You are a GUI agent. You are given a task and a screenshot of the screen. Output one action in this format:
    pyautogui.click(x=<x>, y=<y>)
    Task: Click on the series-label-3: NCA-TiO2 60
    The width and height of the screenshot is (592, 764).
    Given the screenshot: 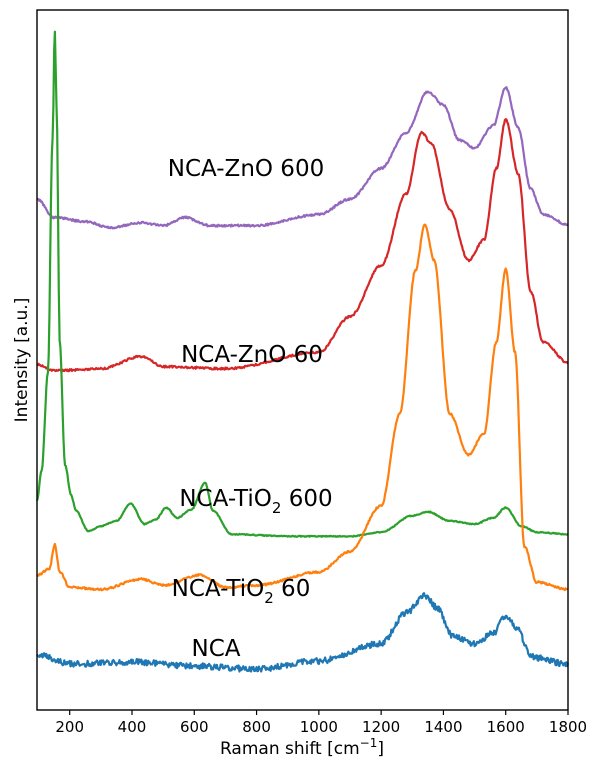 What is the action you would take?
    pyautogui.click(x=241, y=591)
    